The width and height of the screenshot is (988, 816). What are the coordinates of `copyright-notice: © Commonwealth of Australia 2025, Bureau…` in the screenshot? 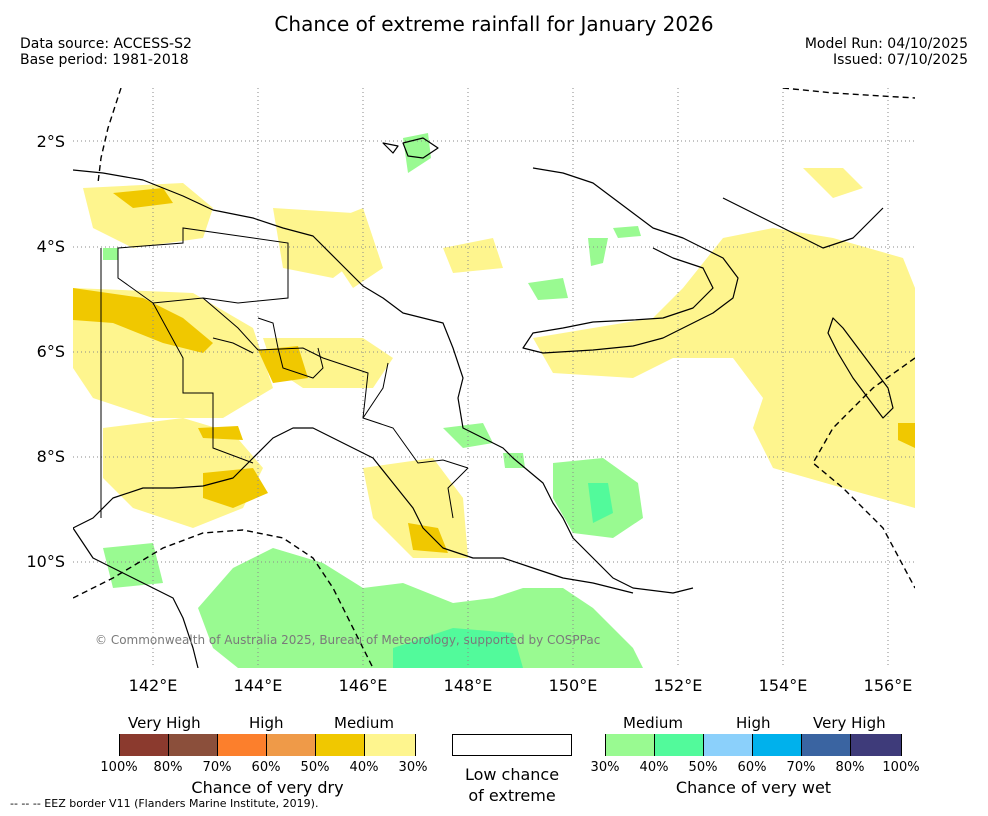 It's located at (348, 640).